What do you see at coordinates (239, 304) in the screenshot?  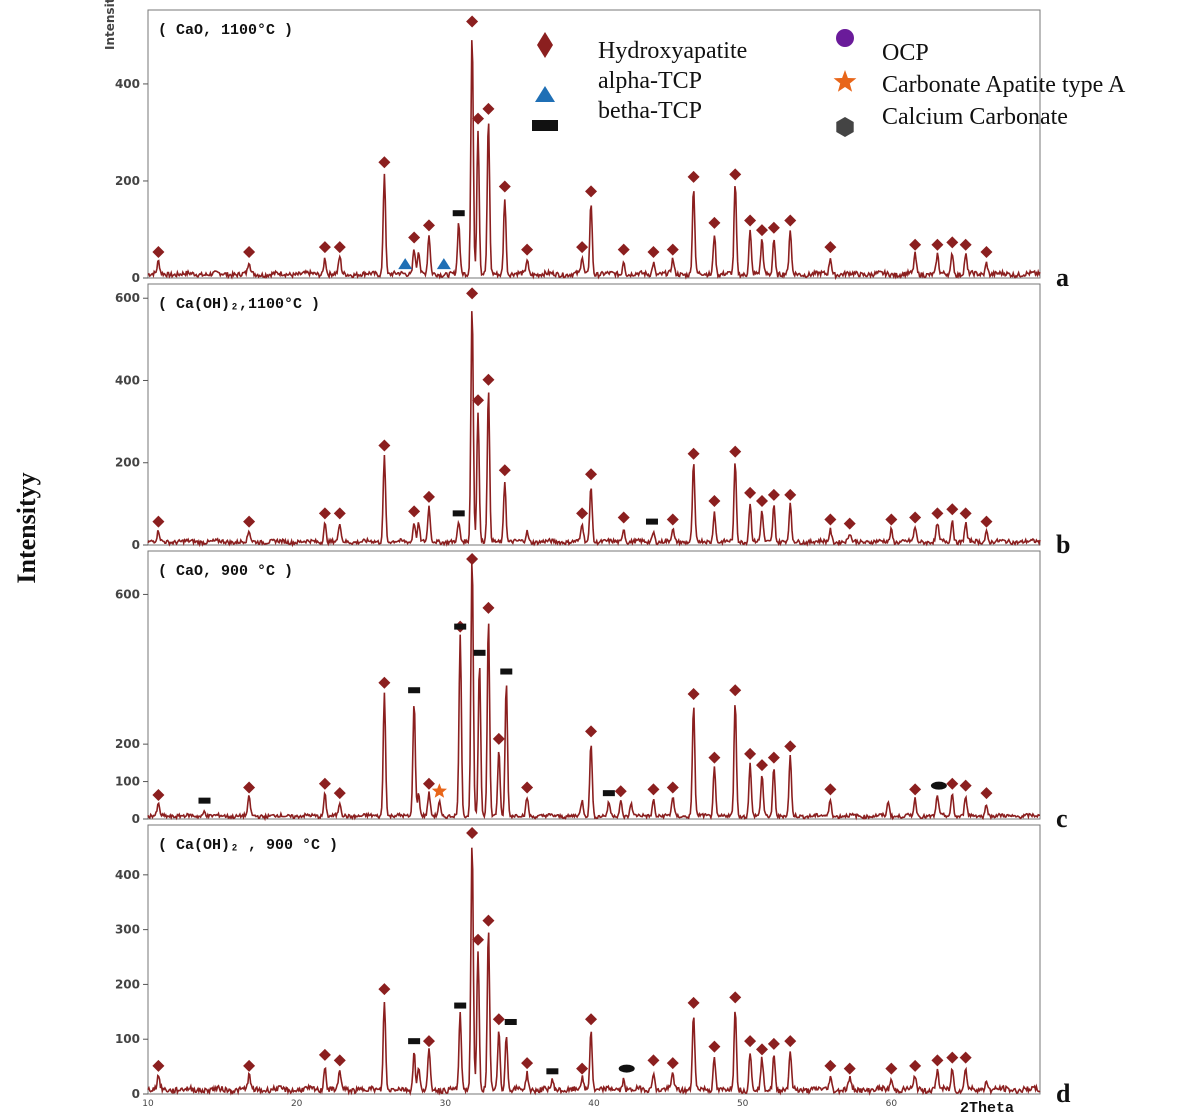 I see `panel-title: ( Ca(OH)₂,1100°C )` at bounding box center [239, 304].